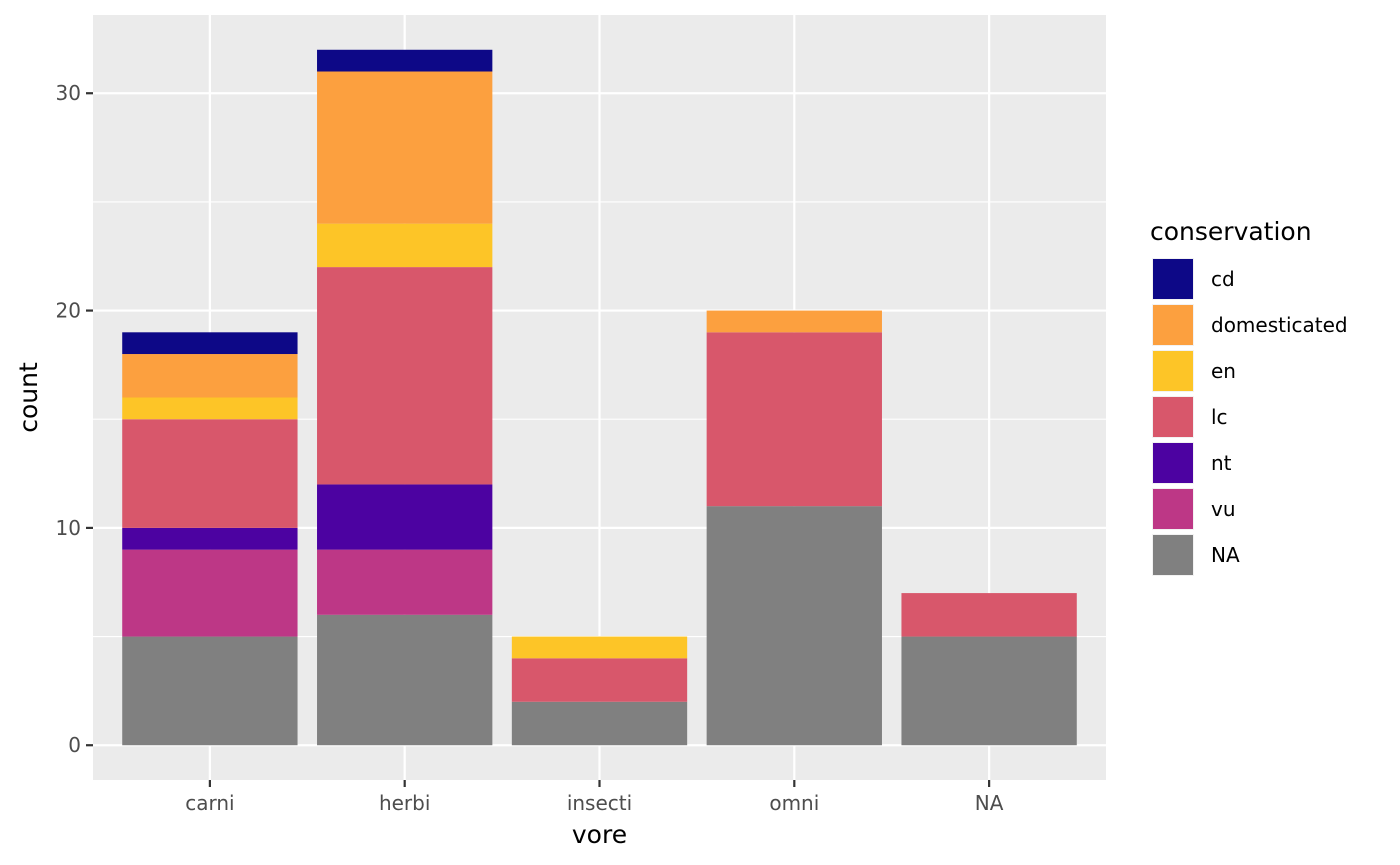 Image resolution: width=1400 pixels, height=865 pixels. Describe the element at coordinates (599, 834) in the screenshot. I see `x-axis-title: vore` at that location.